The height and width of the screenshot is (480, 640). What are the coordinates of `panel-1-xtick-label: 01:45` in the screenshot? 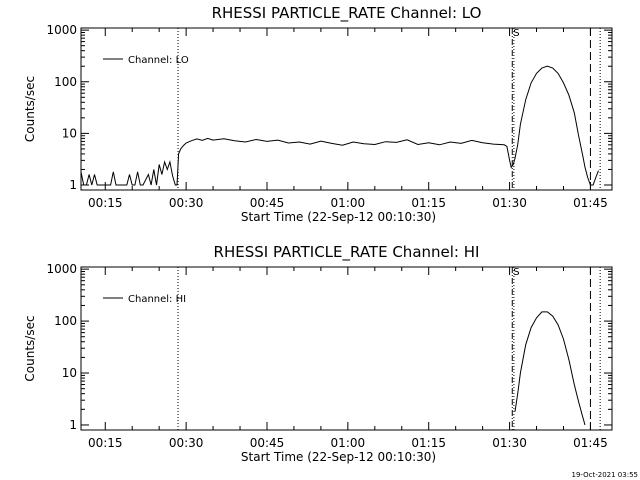 It's located at (590, 203).